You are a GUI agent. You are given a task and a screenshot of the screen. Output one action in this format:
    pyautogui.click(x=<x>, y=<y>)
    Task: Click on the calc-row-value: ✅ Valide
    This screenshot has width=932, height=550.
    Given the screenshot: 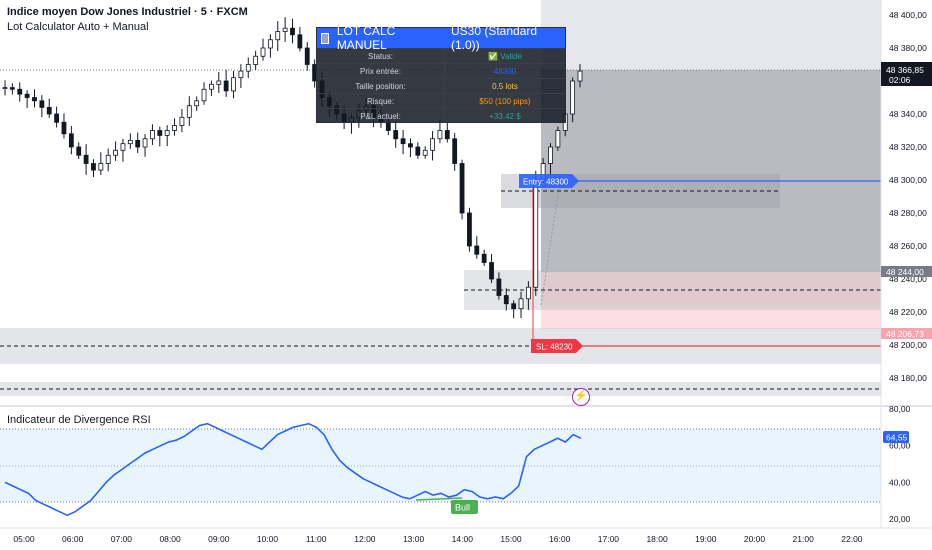 What is the action you would take?
    pyautogui.click(x=505, y=56)
    